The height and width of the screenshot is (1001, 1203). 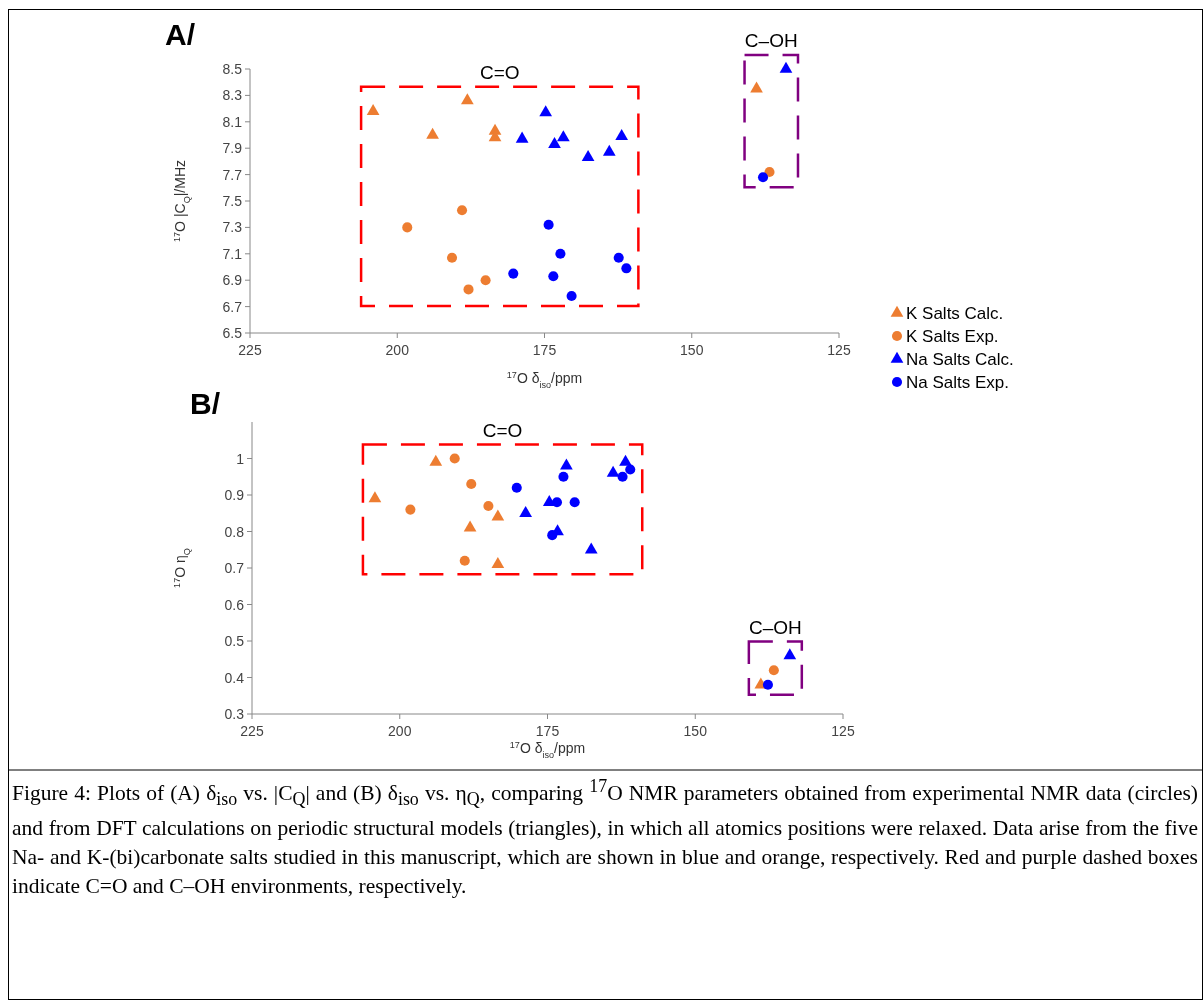 What do you see at coordinates (232, 201) in the screenshot?
I see `y-tick-label: 7.5` at bounding box center [232, 201].